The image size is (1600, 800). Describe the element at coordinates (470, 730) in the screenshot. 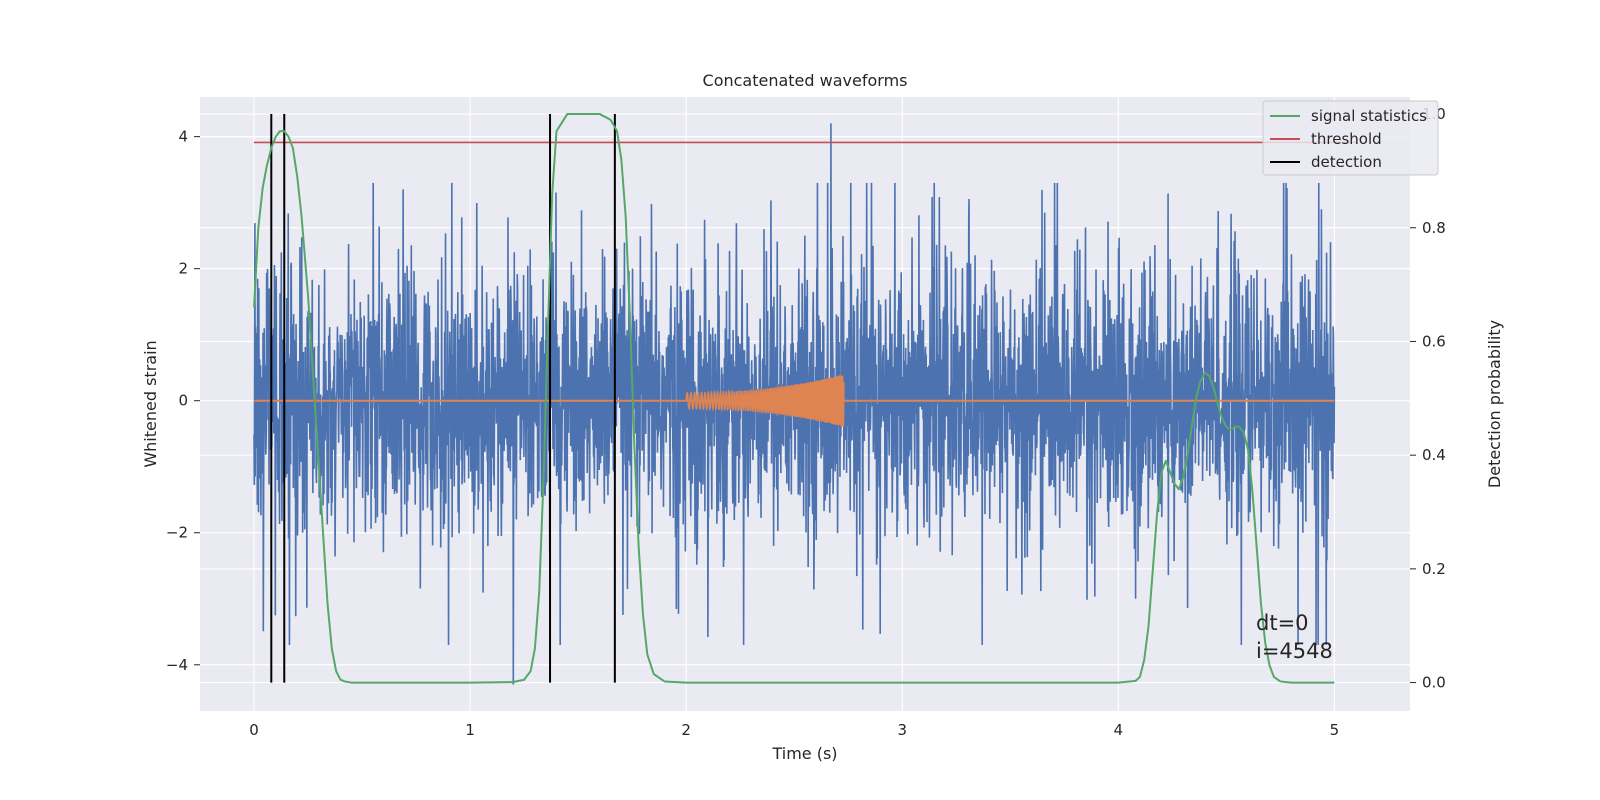

I see `x-tick-label: 1` at that location.